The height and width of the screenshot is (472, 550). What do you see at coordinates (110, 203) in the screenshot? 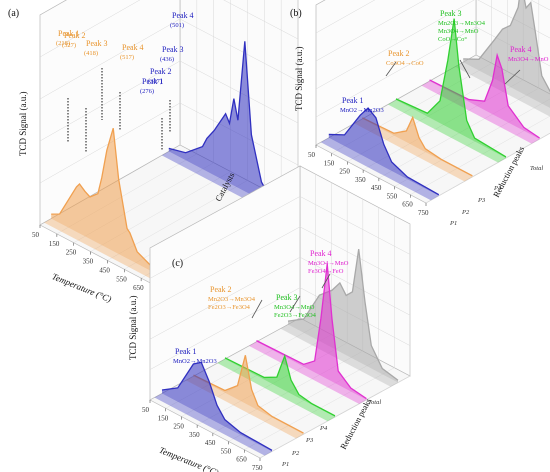
I see `series-line-mncotio2` at bounding box center [110, 203].